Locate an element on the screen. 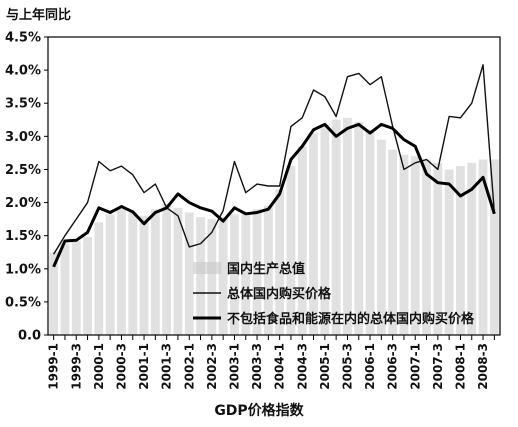  x-tick-label: 1999-1 is located at coordinates (54, 366).